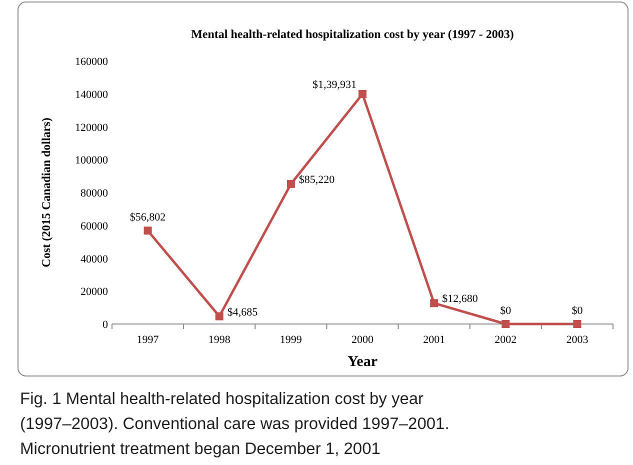 Image resolution: width=633 pixels, height=465 pixels. Describe the element at coordinates (91, 94) in the screenshot. I see `y-tick-label: 140000` at that location.